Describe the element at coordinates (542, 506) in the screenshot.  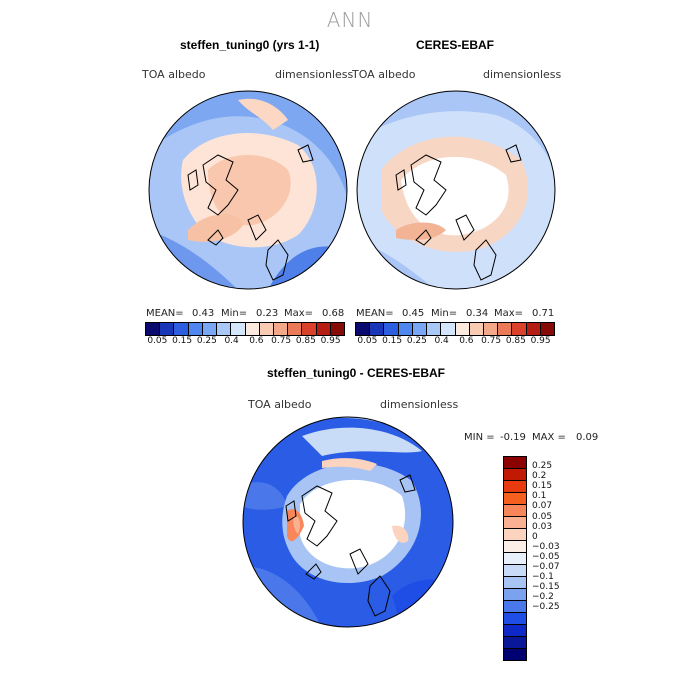
I see `colorbar-tick-label: 0.07` at that location.